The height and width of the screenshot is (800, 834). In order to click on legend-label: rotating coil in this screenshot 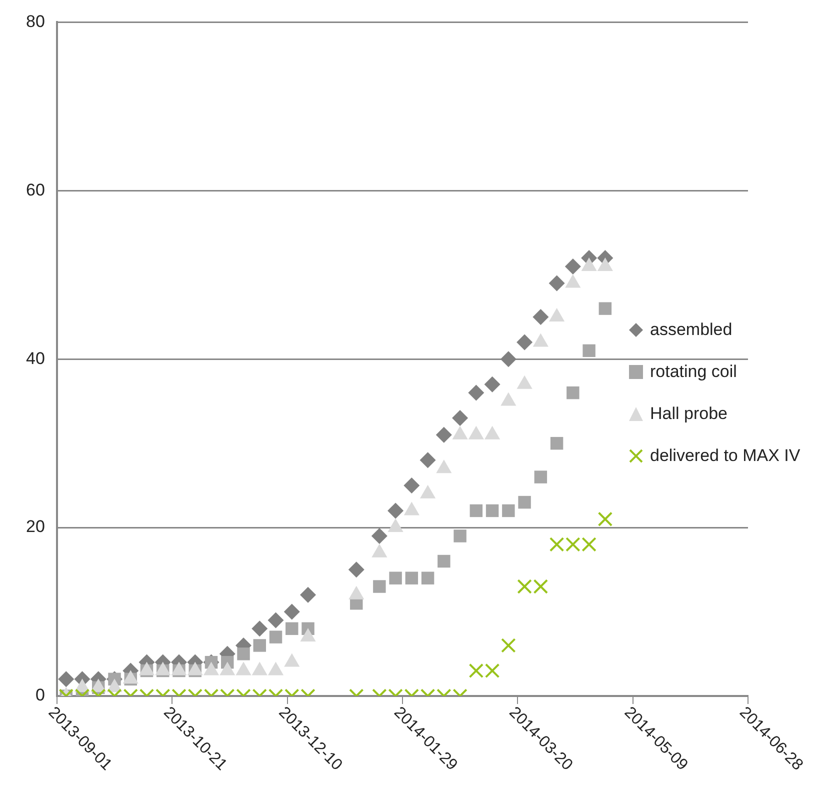, I will do `click(693, 372)`.